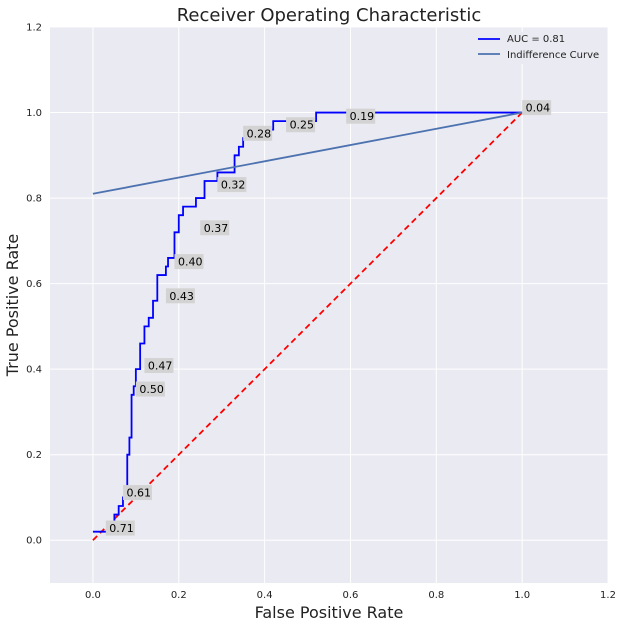  I want to click on y-axis-title: True Positive Rate, so click(12, 306).